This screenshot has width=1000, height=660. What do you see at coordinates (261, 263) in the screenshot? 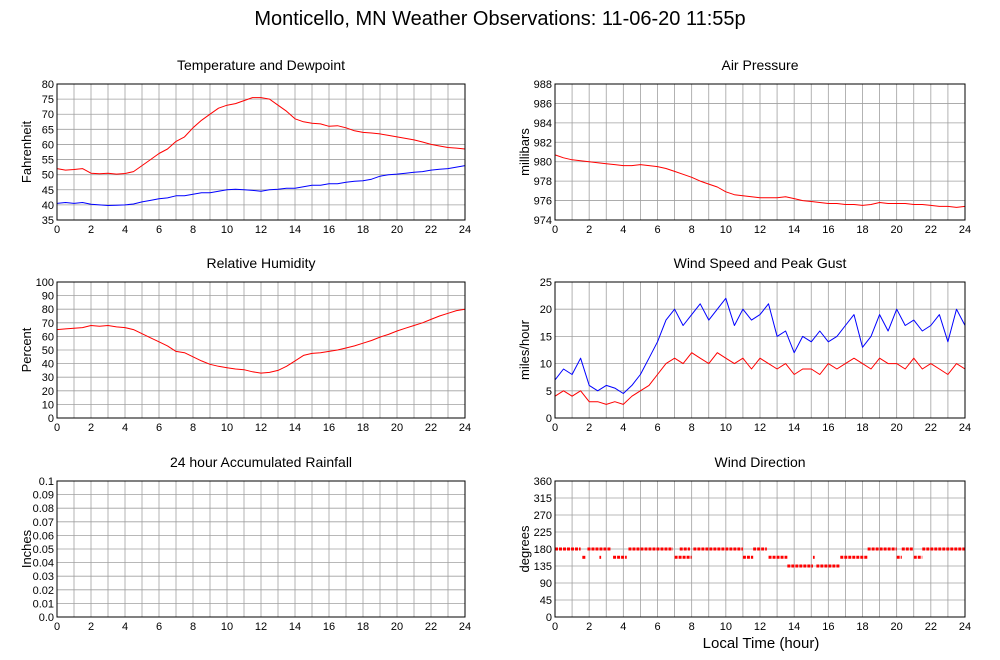
I see `chart-title: Relative Humidity` at bounding box center [261, 263].